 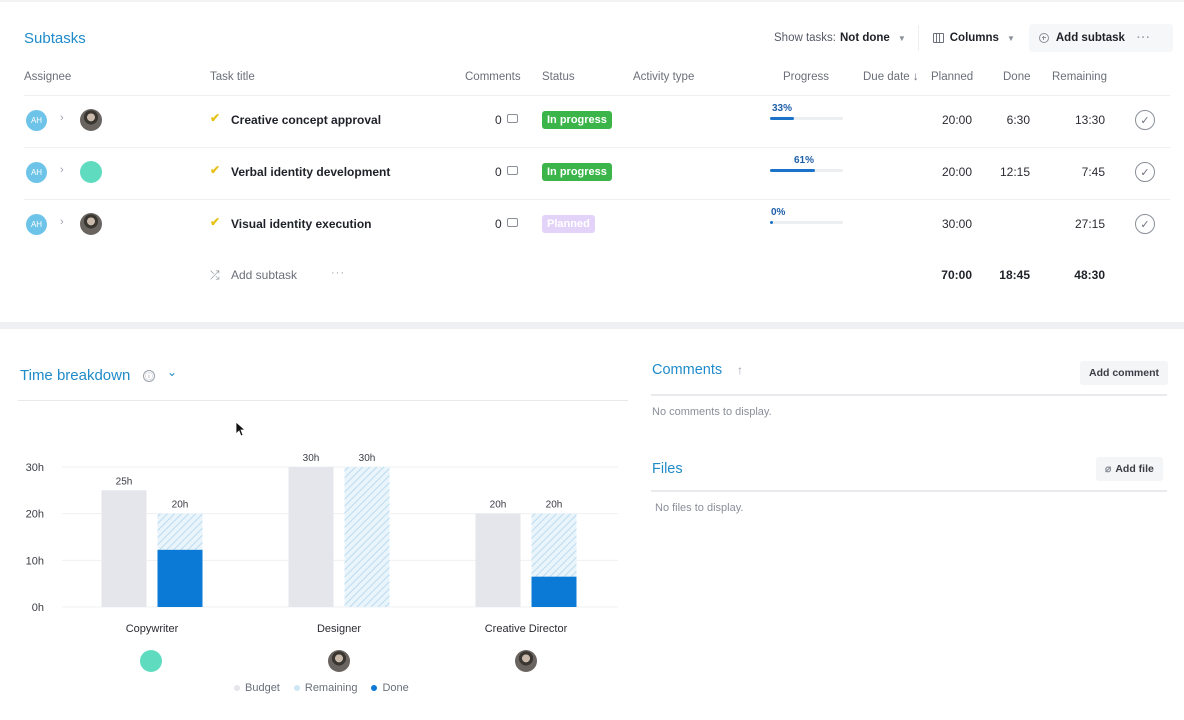 I want to click on column-header-remaining: Remaining, so click(x=1079, y=77).